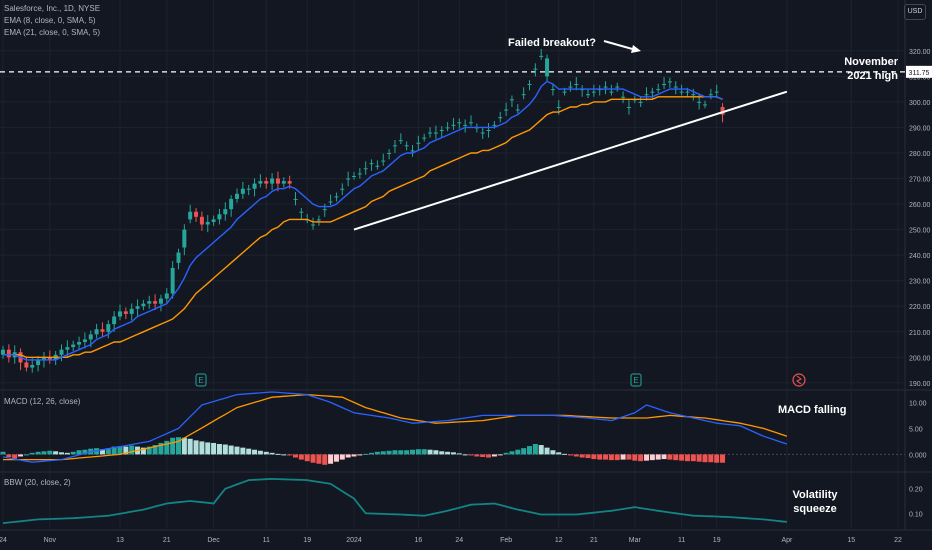 This screenshot has width=932, height=550. Describe the element at coordinates (37, 482) in the screenshot. I see `bbw-title: BBW (20, close, 2)` at that location.